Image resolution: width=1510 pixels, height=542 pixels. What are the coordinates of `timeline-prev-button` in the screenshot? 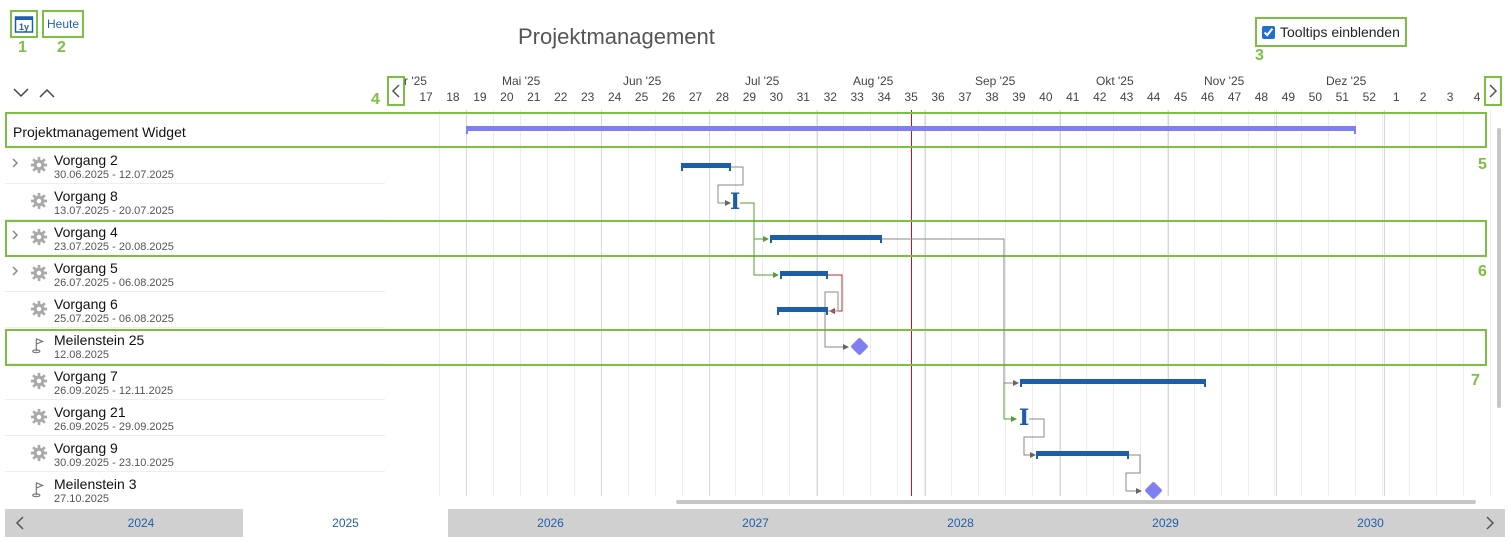 It's located at (396, 91).